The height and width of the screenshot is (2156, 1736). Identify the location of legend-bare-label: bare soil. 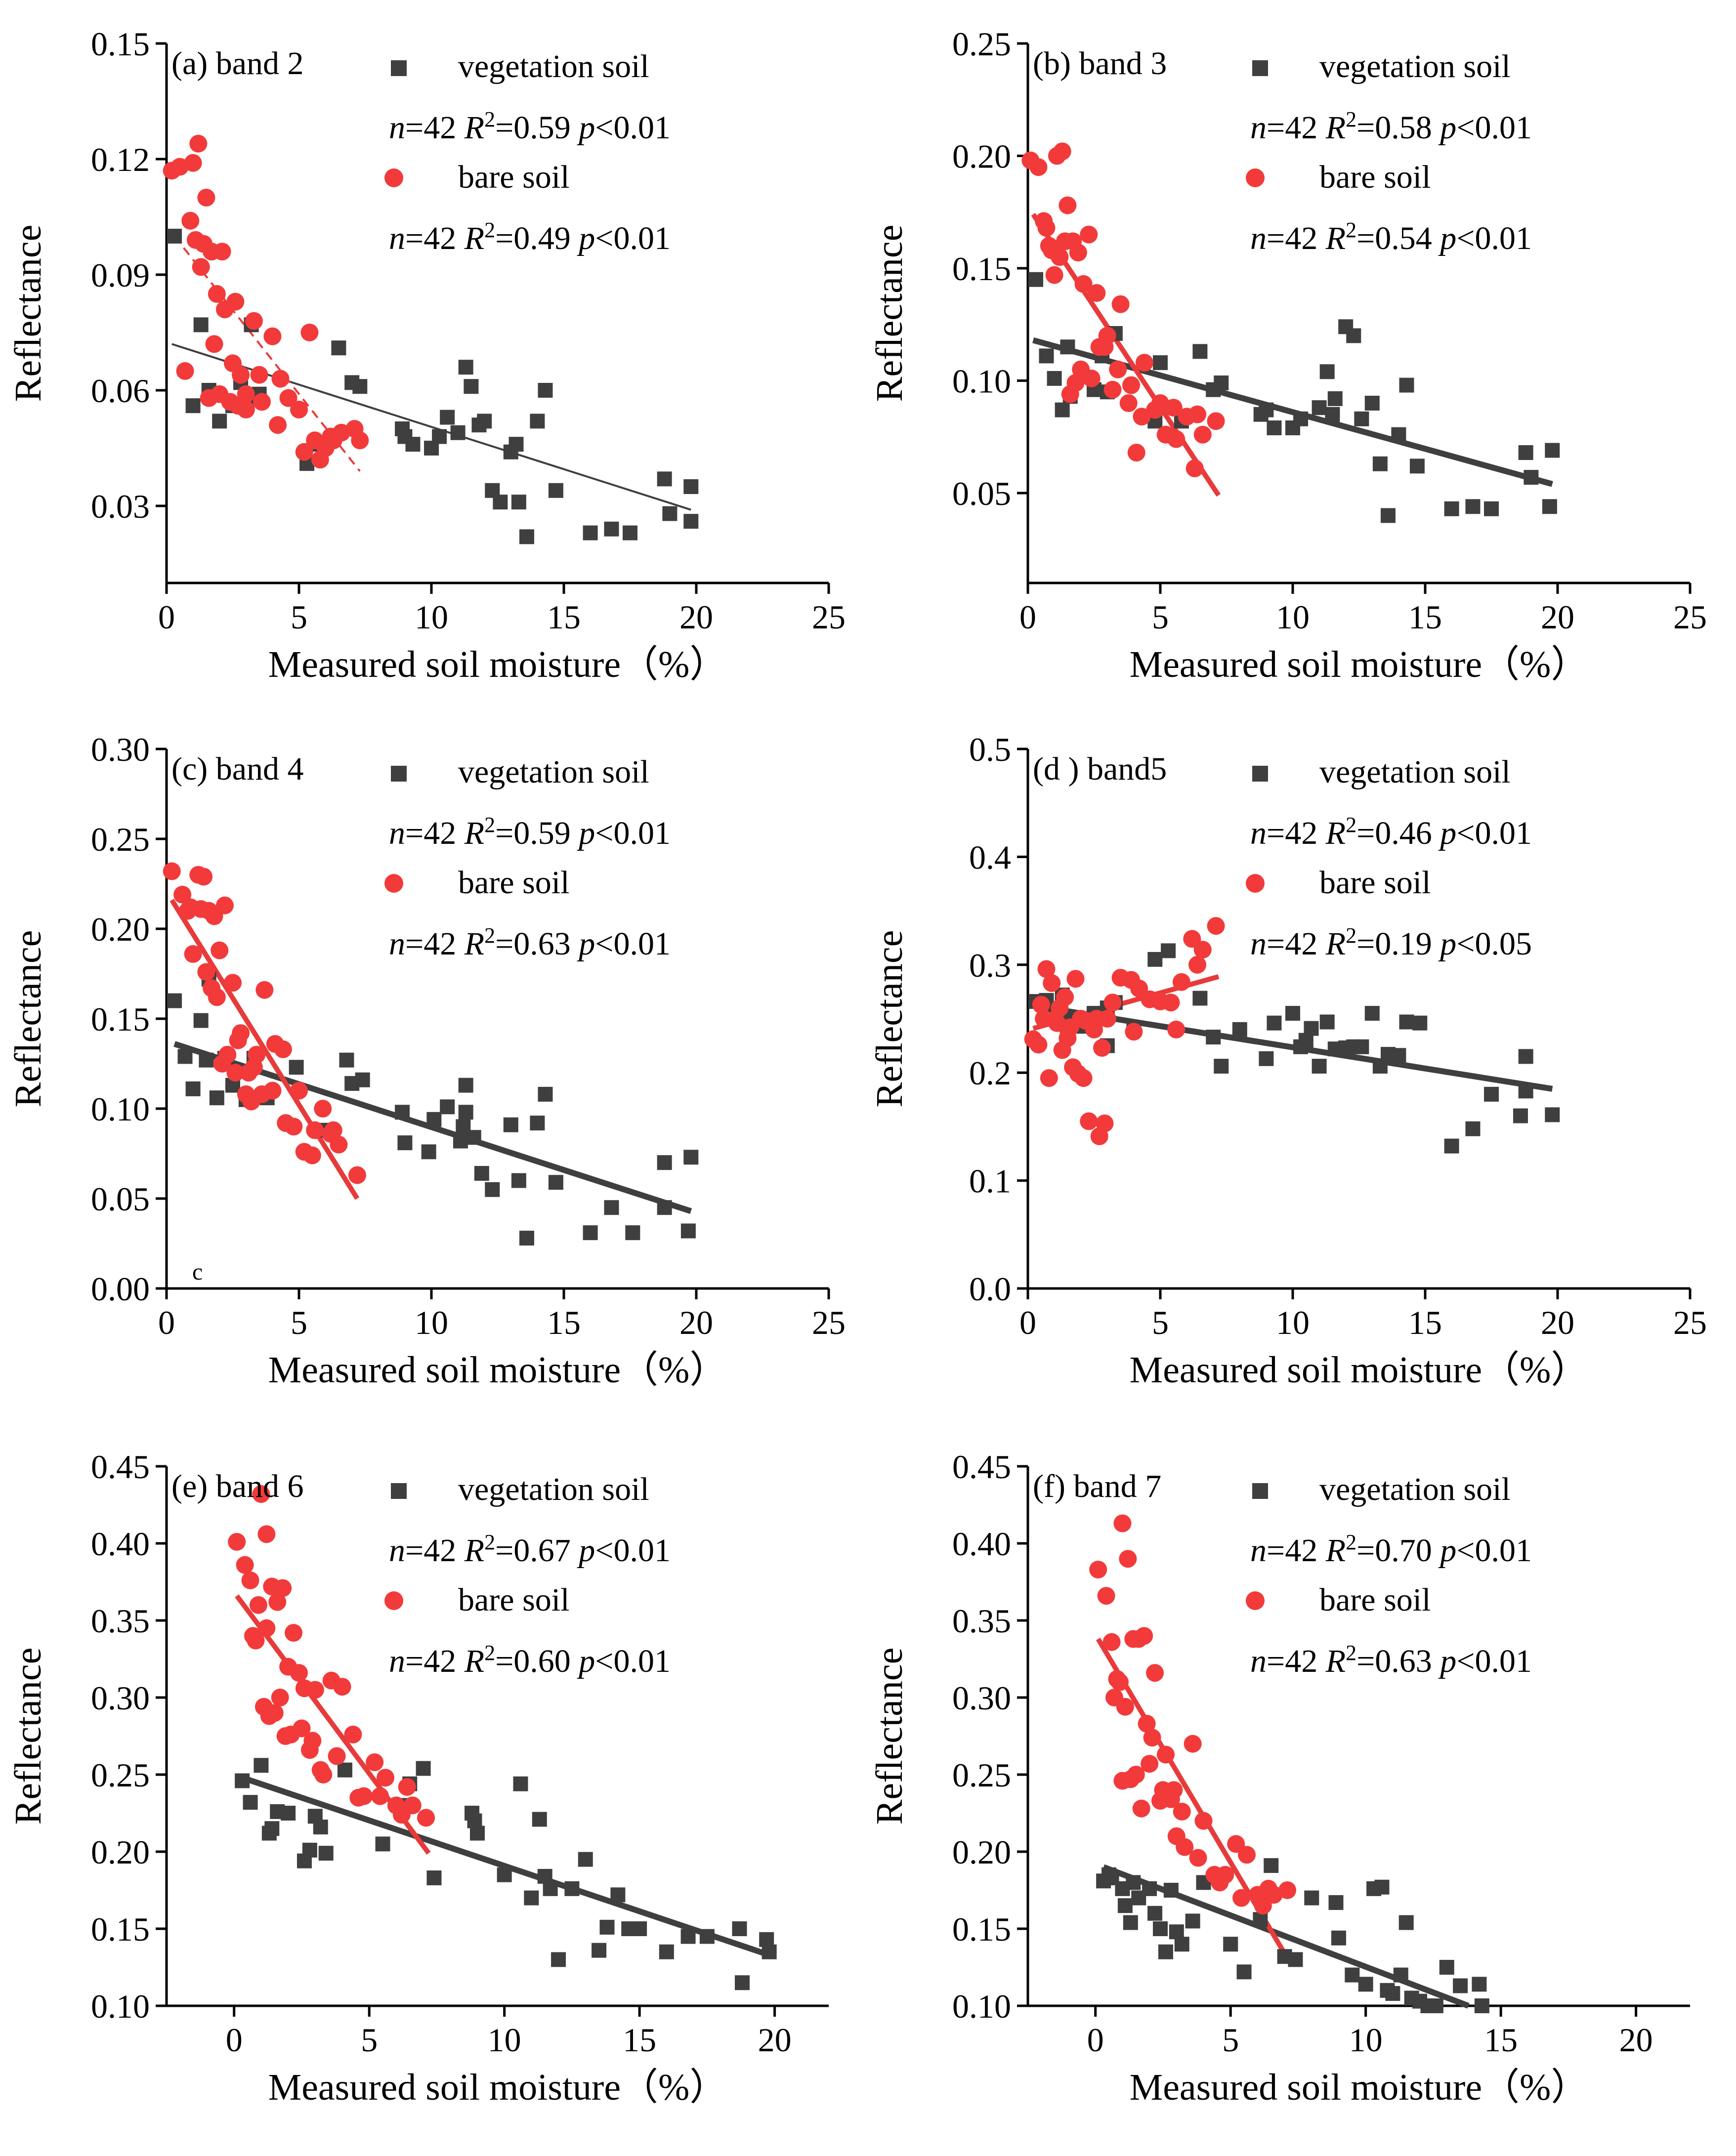
(1375, 883).